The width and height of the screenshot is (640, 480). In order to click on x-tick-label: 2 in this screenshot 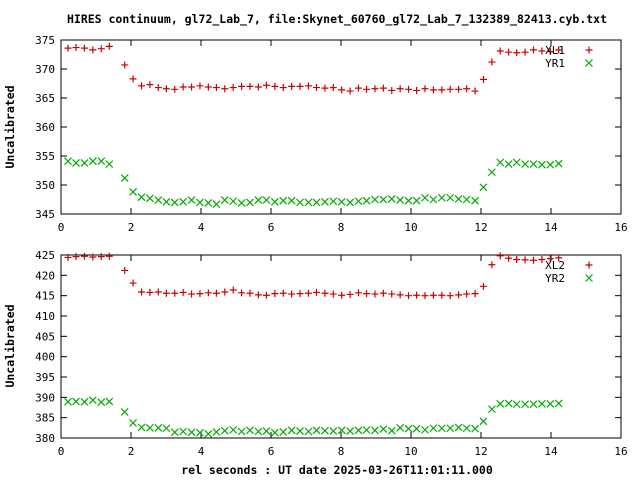, I will do `click(131, 227)`.